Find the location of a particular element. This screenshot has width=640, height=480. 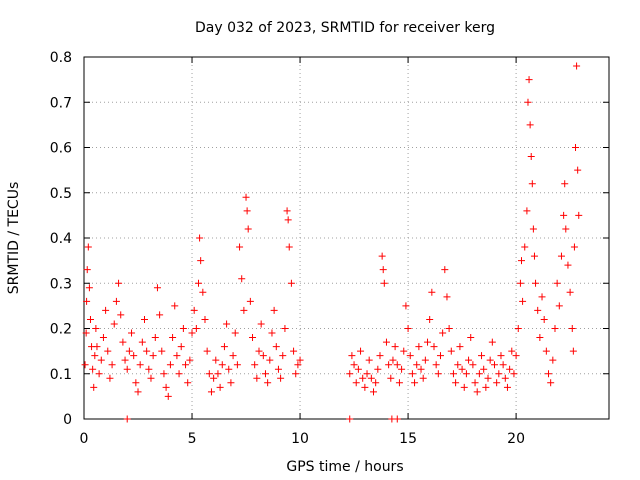

x-tick-labels: 0 5 10 15 20 is located at coordinates (302, 439).